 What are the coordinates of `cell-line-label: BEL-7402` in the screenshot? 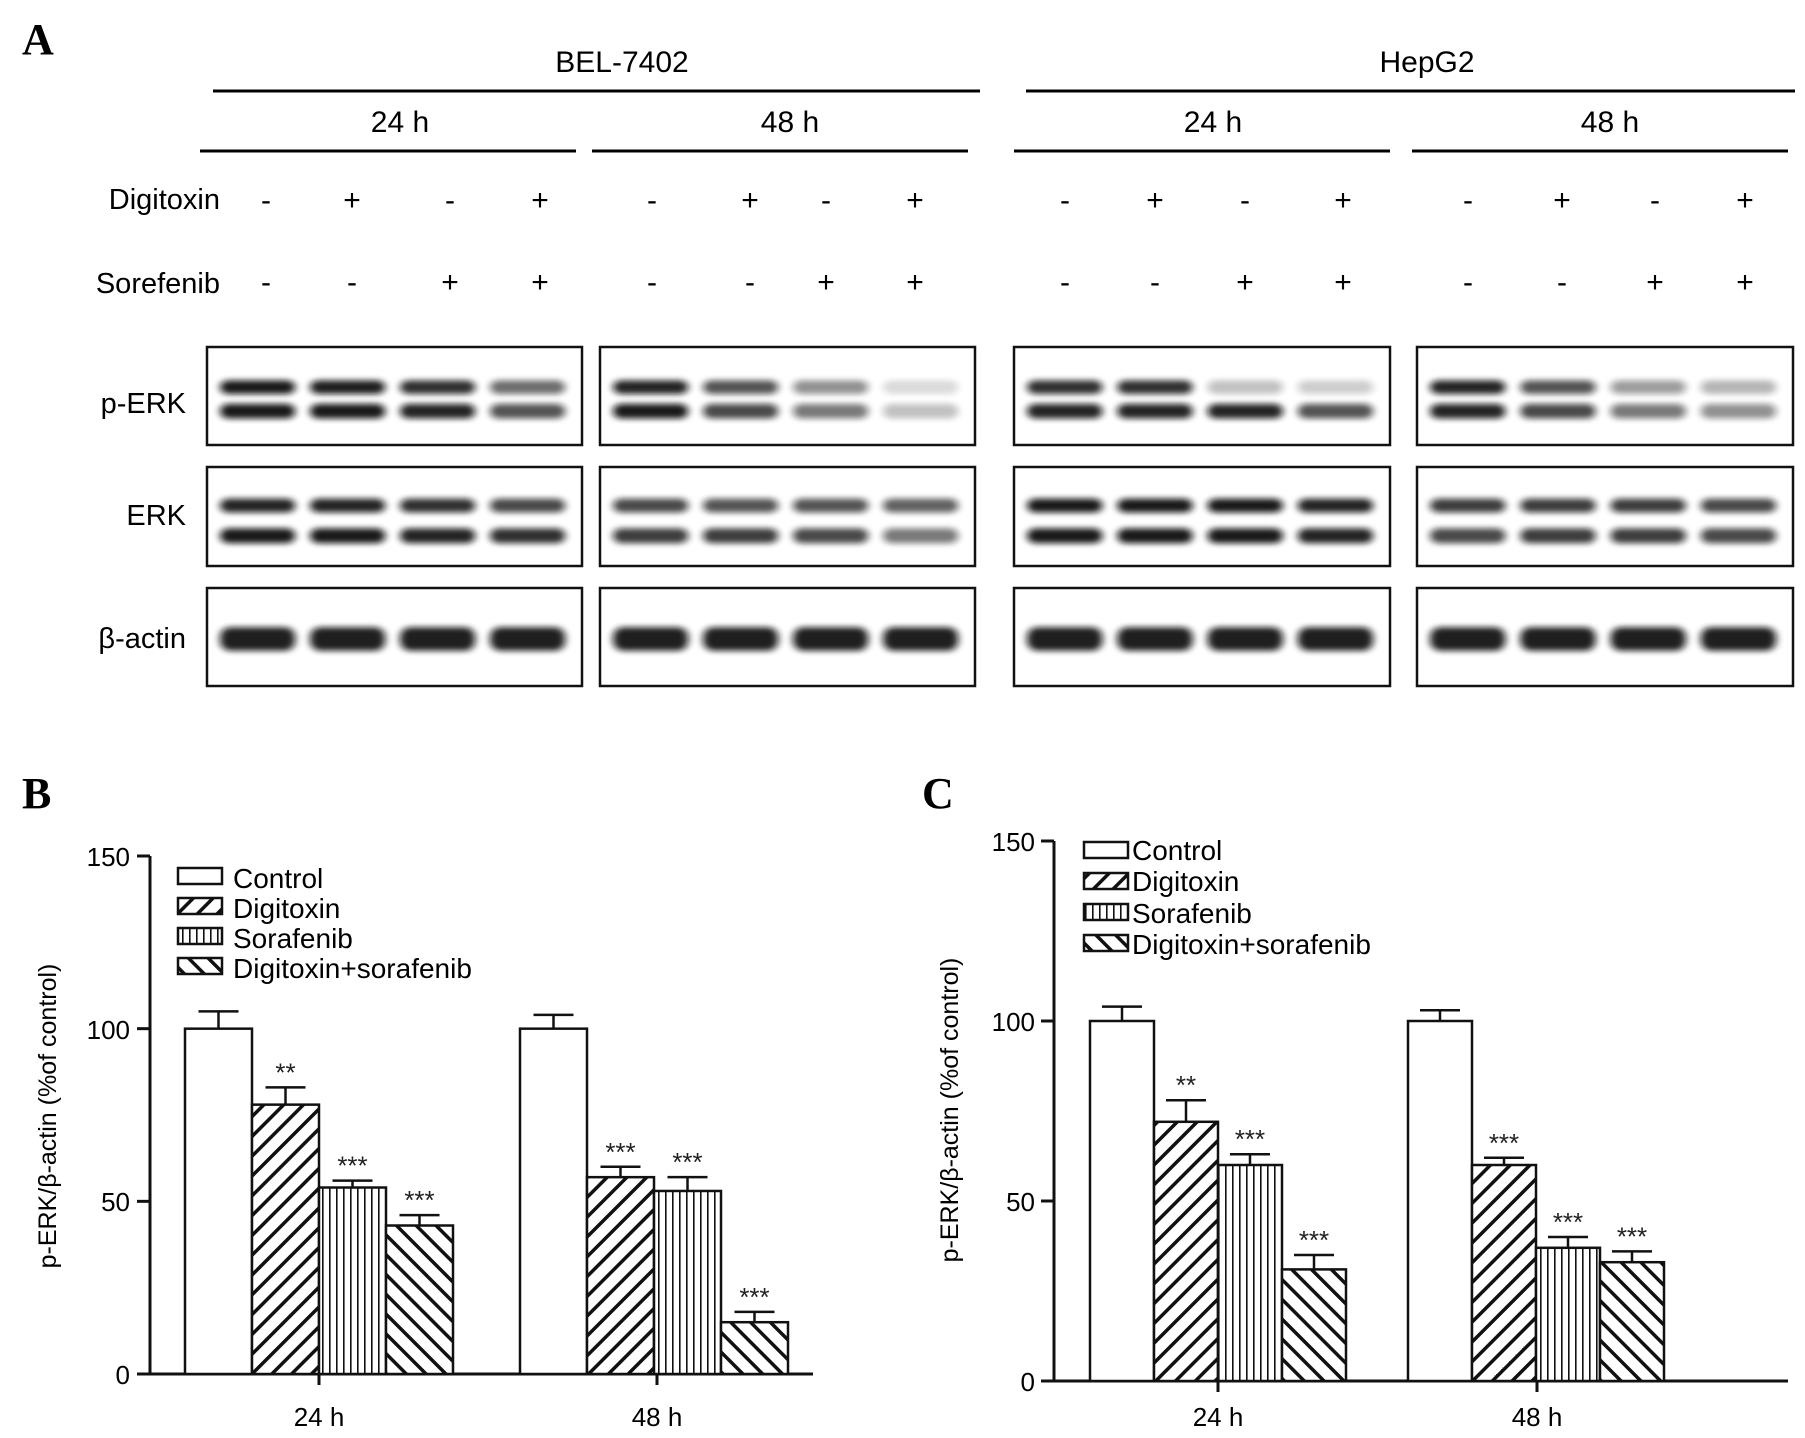 It's located at (621, 62).